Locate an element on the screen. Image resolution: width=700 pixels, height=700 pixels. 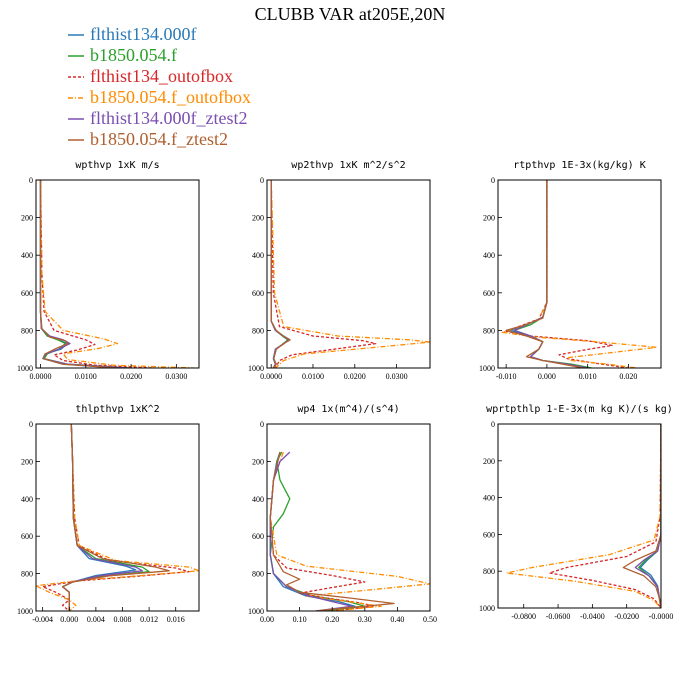
x-tick-label: 0.10 is located at coordinates (300, 619).